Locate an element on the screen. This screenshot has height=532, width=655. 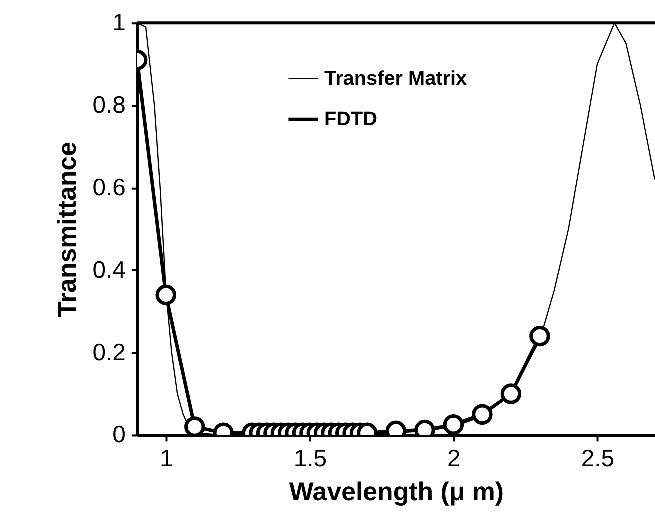
y-tick-label: 0.6 is located at coordinates (109, 188).